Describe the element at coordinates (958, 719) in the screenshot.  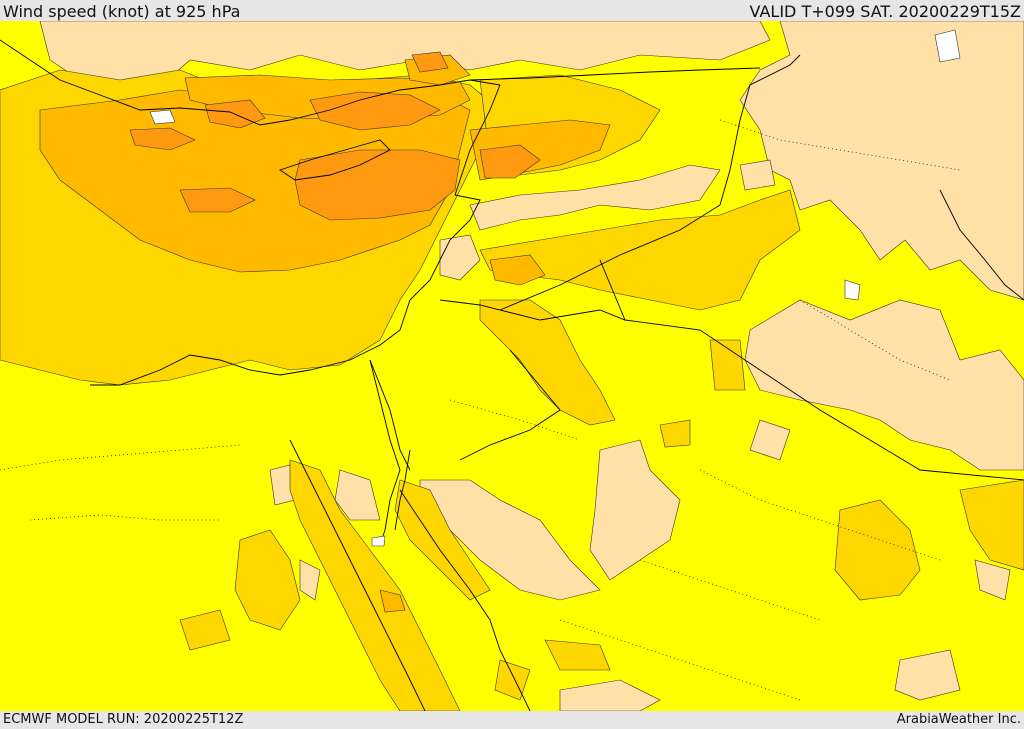
I see `credit: ArabiaWeather Inc.` at that location.